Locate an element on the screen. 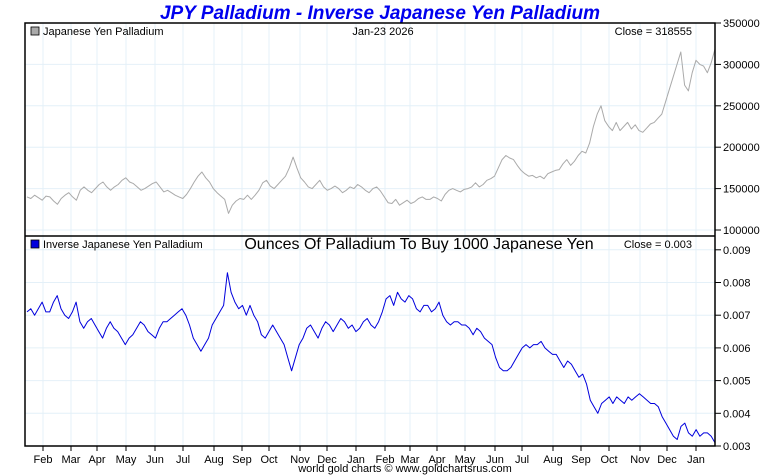 The height and width of the screenshot is (475, 760). y-tick-label: 0.006 is located at coordinates (737, 349).